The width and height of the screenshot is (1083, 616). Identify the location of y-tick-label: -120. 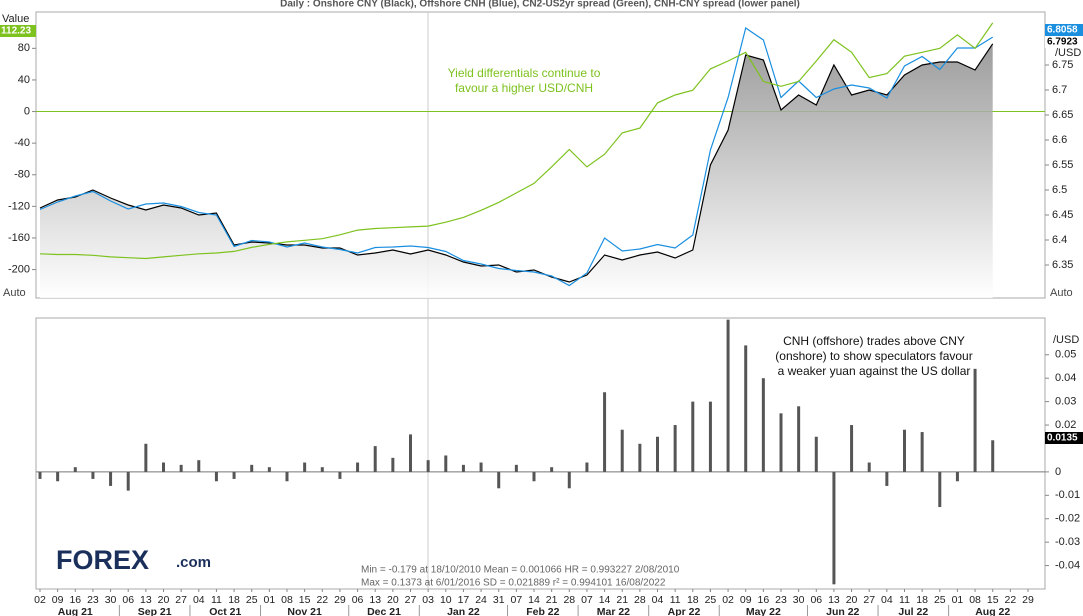
(19, 206).